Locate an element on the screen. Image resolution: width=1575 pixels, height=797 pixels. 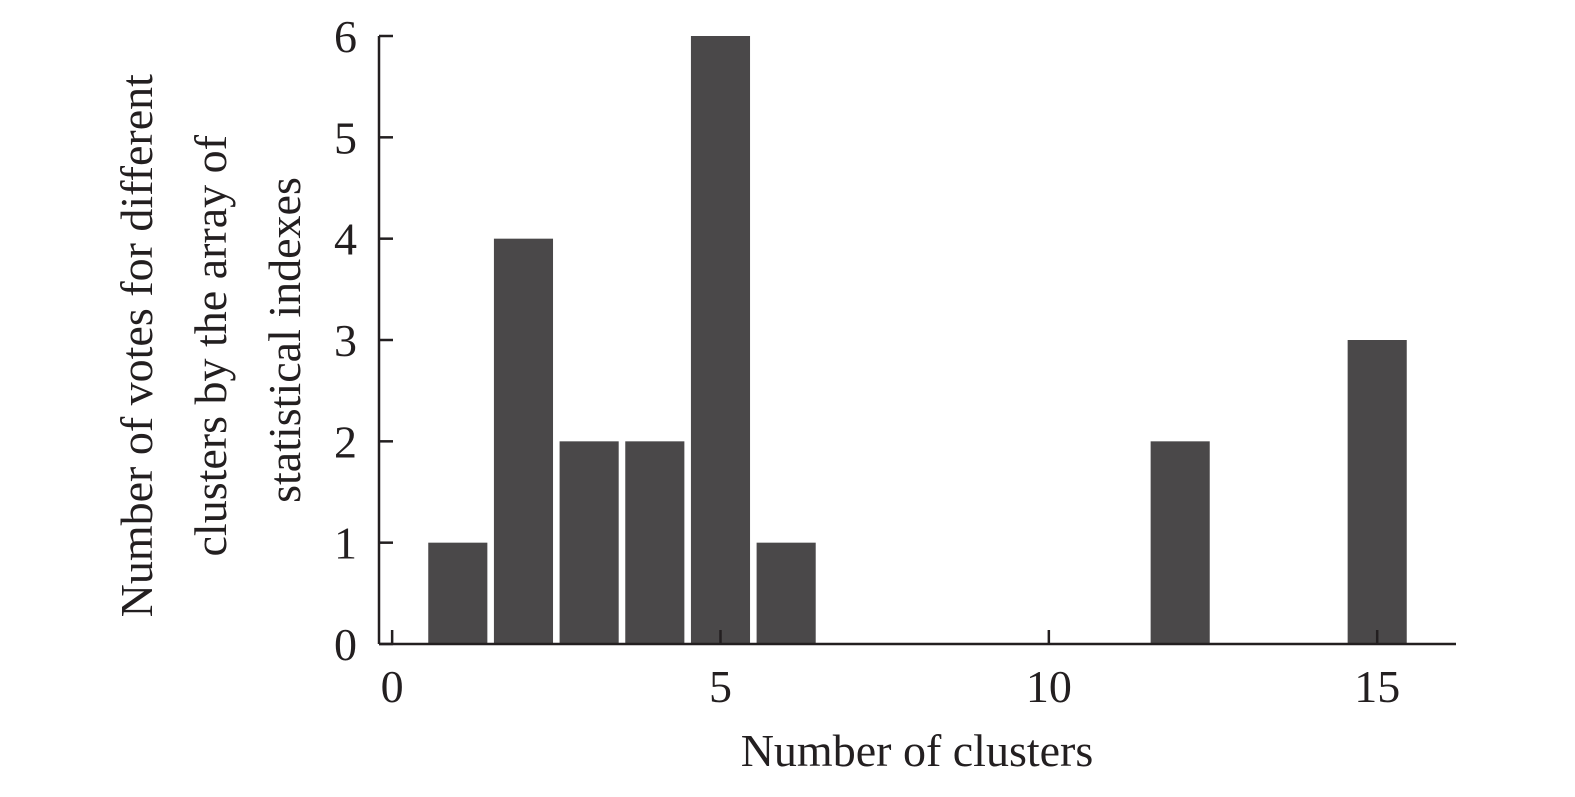
y-tick-label-0: 0 is located at coordinates (345, 644).